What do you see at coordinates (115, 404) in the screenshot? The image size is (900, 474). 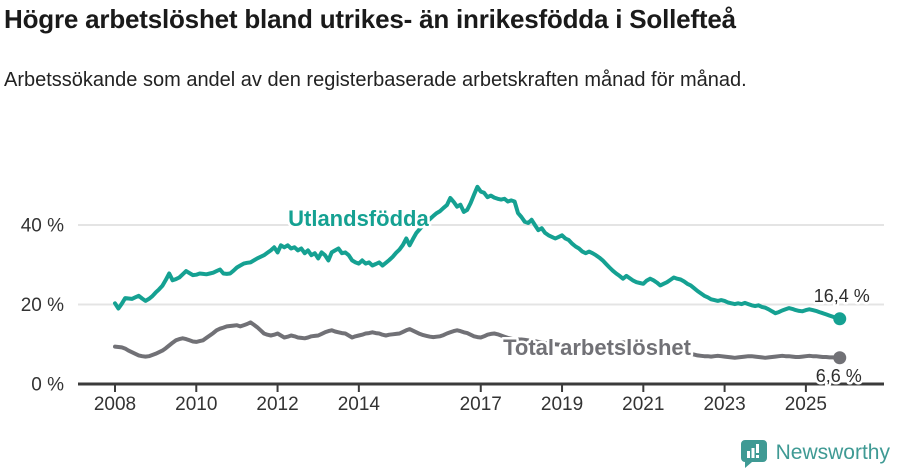 I see `x-tick-label-2008: 2008` at bounding box center [115, 404].